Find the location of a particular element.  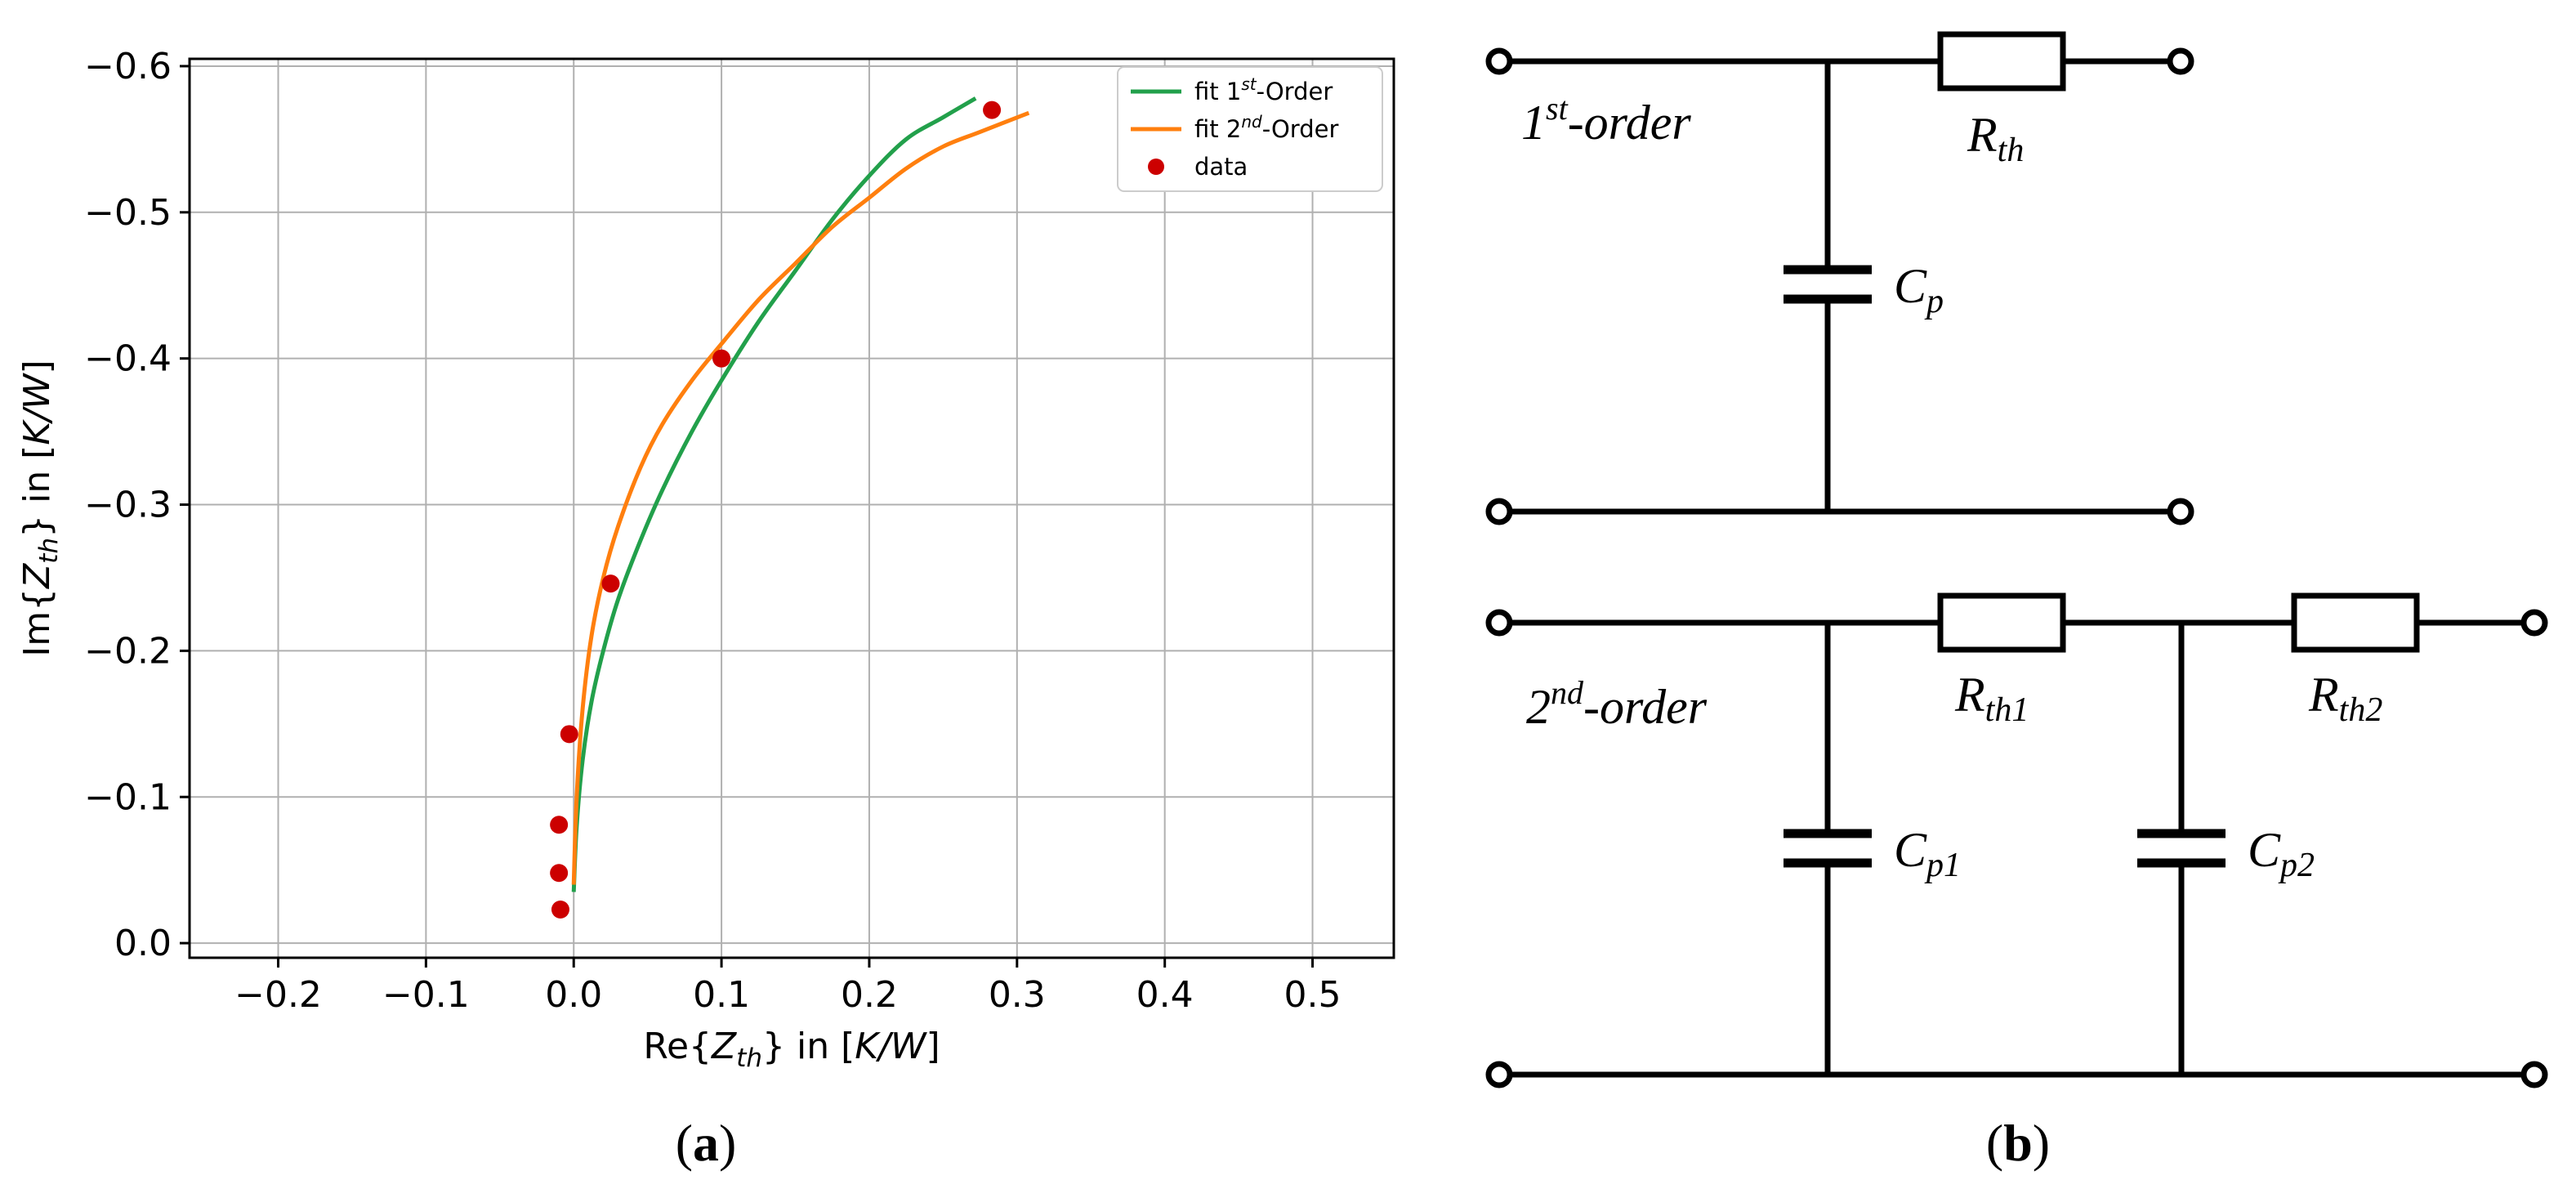

terminal-out-top is located at coordinates (2181, 61).